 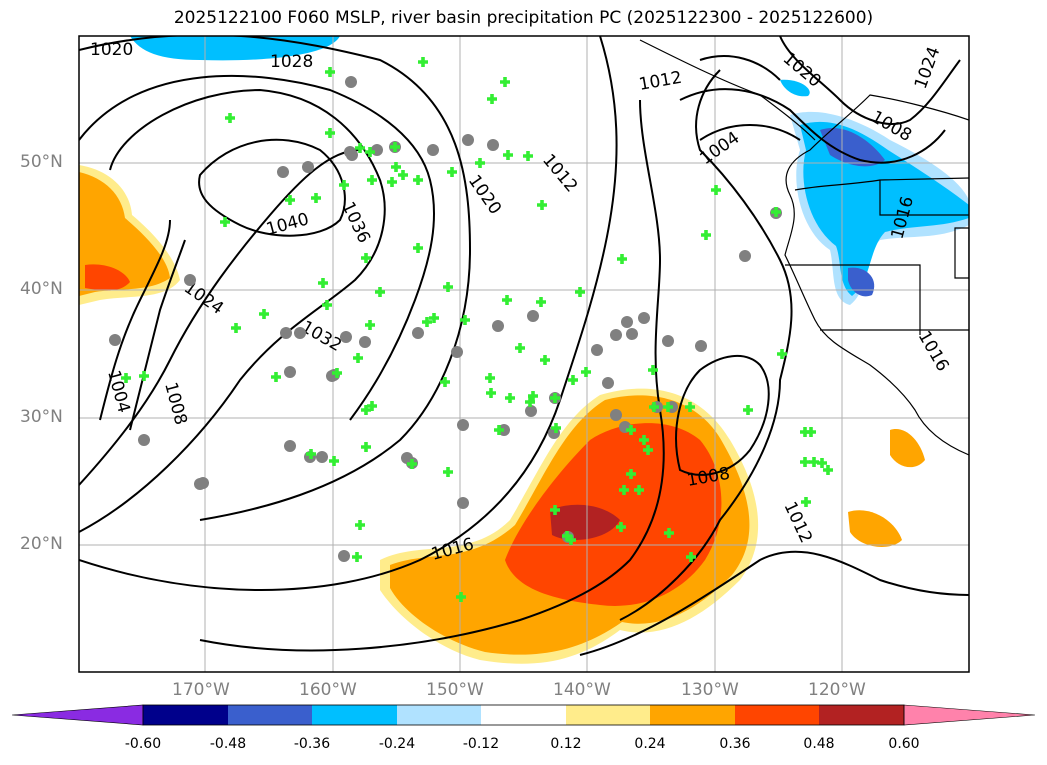 What do you see at coordinates (77, 715) in the screenshot?
I see `colorbar-extend-low` at bounding box center [77, 715].